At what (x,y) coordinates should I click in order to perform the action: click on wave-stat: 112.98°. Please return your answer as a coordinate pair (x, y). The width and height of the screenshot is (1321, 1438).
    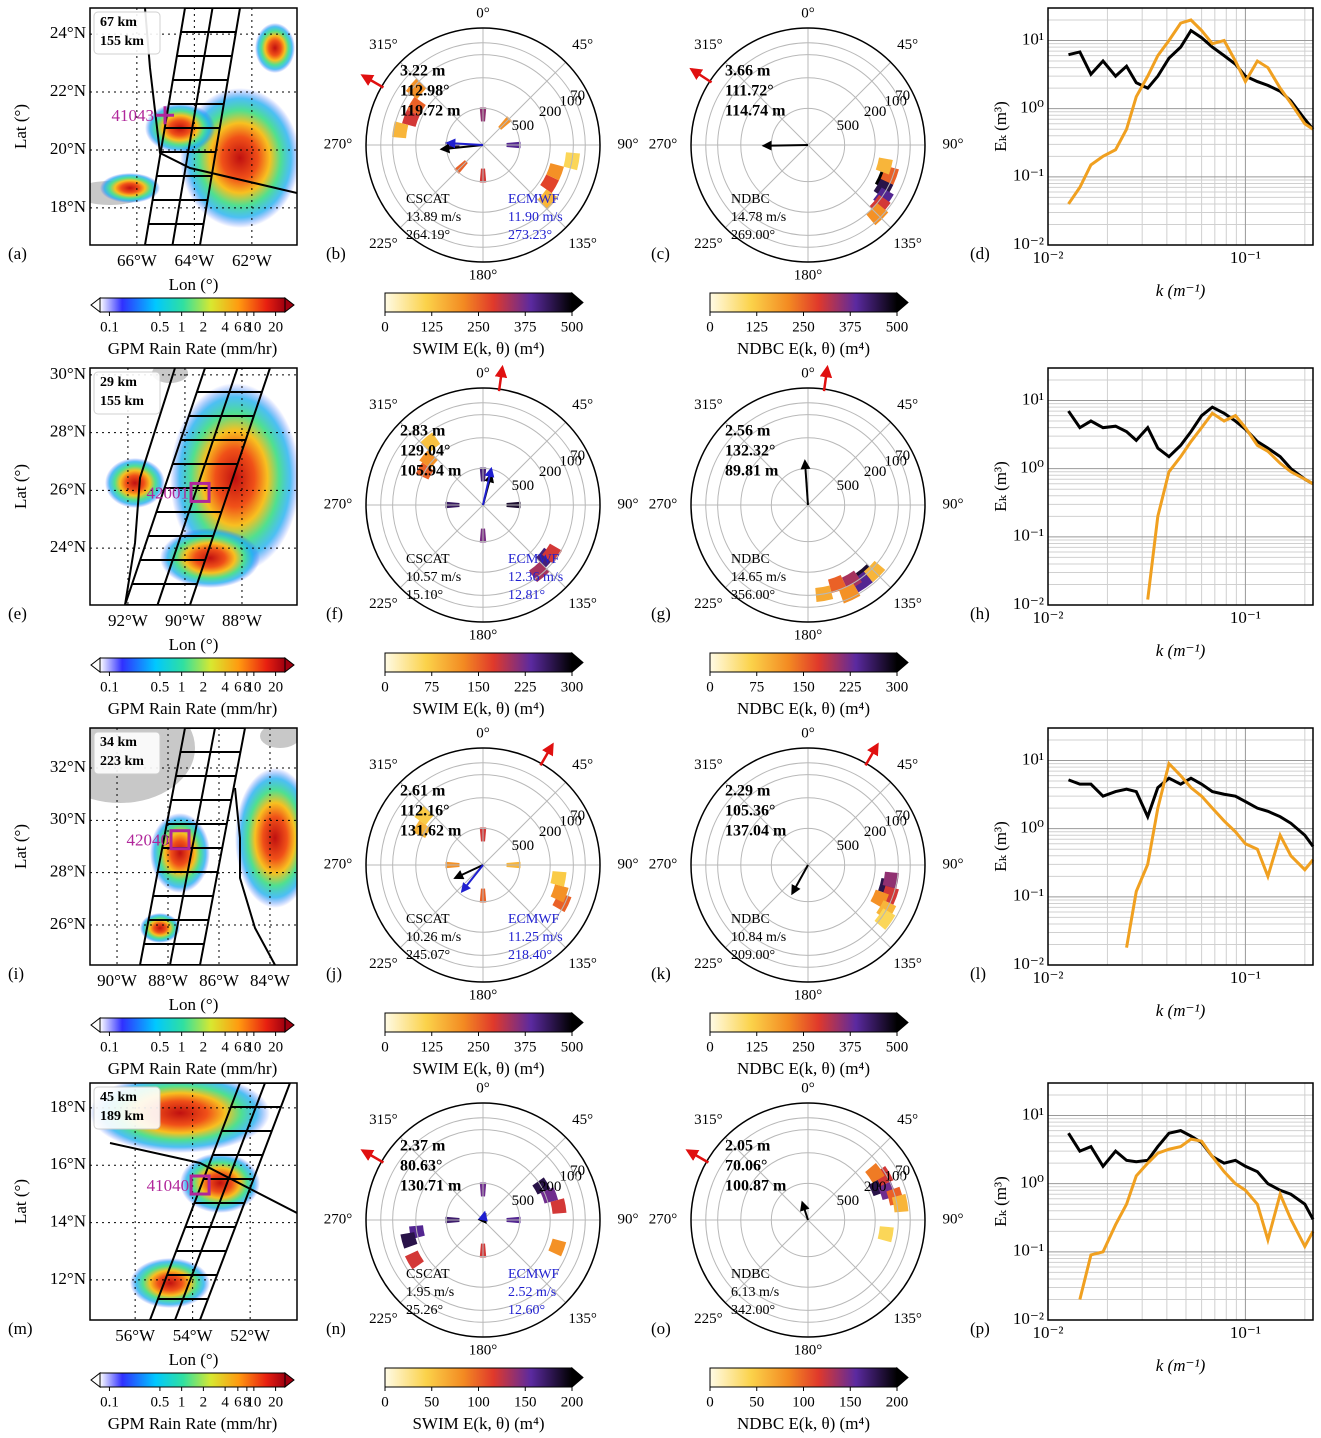
    Looking at the image, I should click on (425, 91).